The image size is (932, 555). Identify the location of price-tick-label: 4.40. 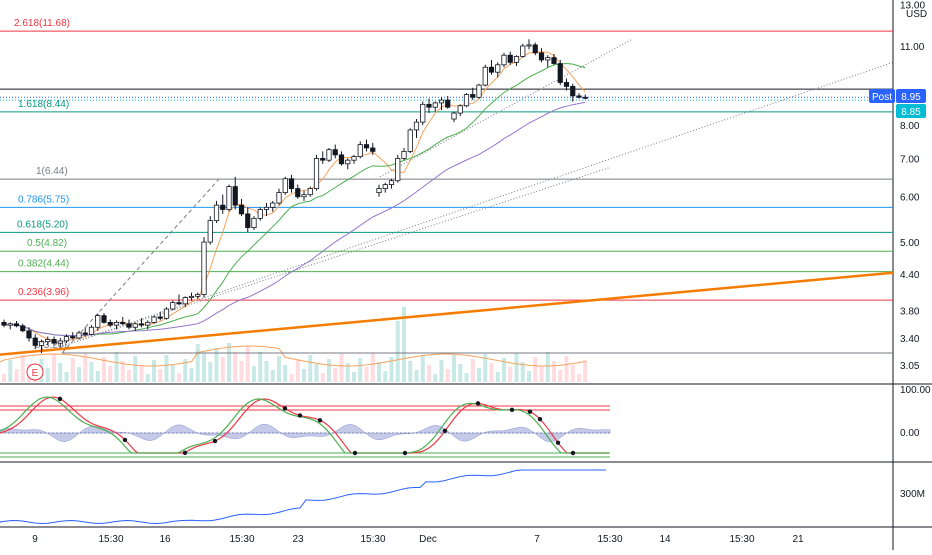
(910, 275).